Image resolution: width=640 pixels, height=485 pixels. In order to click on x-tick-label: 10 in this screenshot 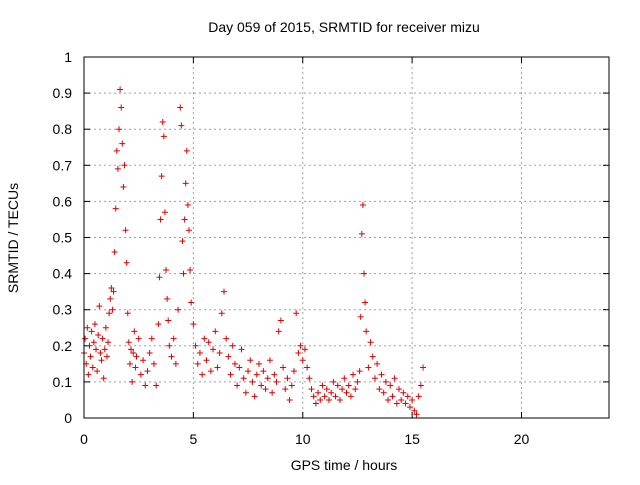, I will do `click(303, 439)`.